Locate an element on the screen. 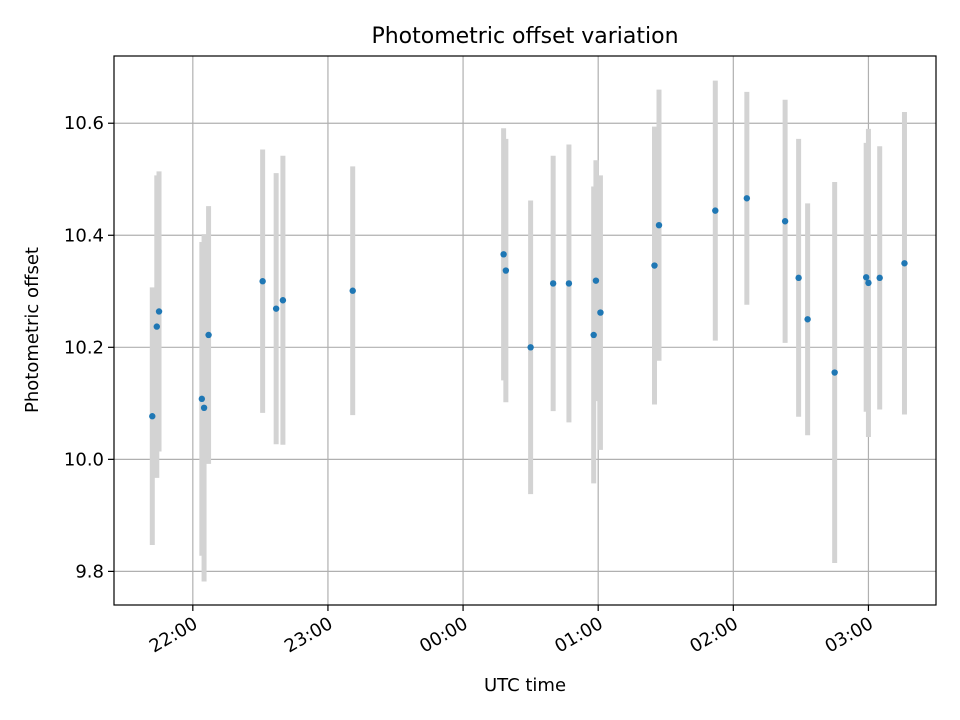  x-axis-label: UTC time is located at coordinates (525, 685).